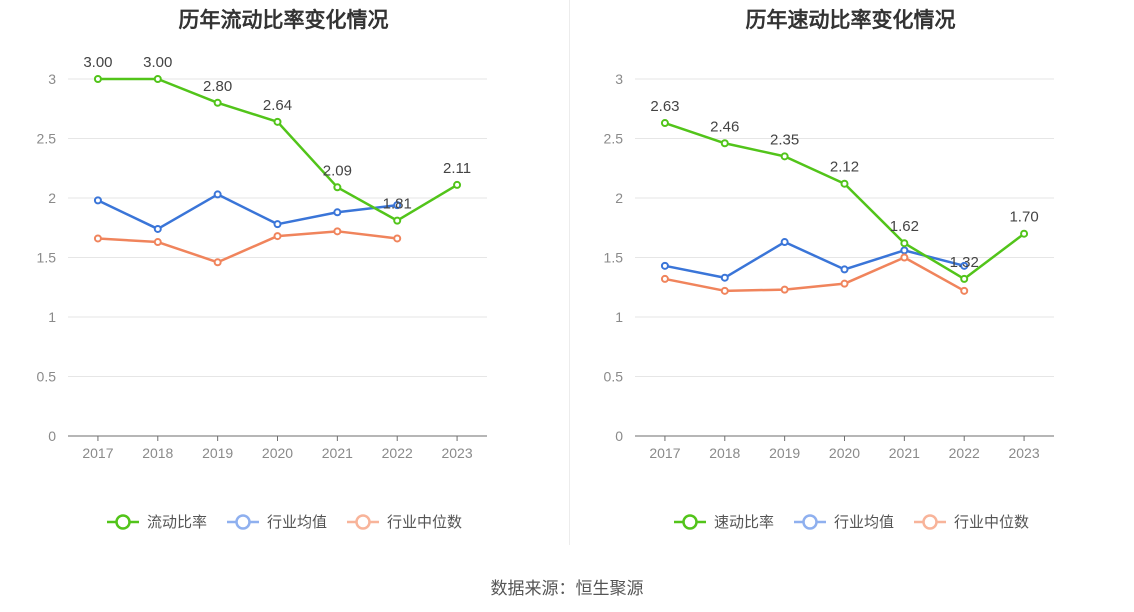 The image size is (1134, 612). Describe the element at coordinates (277, 105) in the screenshot. I see `data-label: 2.64` at that location.